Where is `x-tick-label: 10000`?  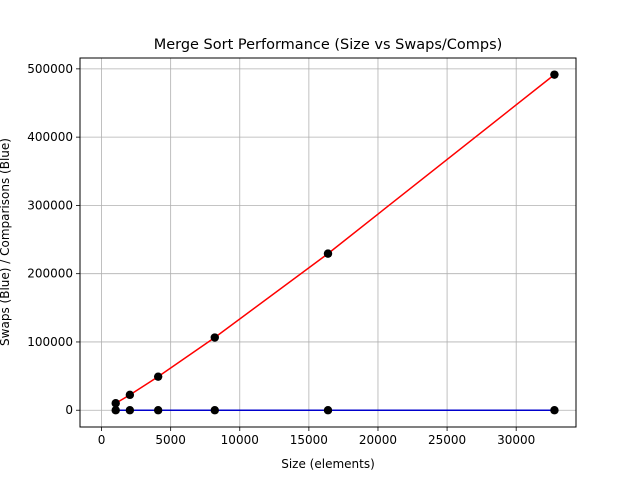
x-tick-label: 10000 is located at coordinates (240, 440).